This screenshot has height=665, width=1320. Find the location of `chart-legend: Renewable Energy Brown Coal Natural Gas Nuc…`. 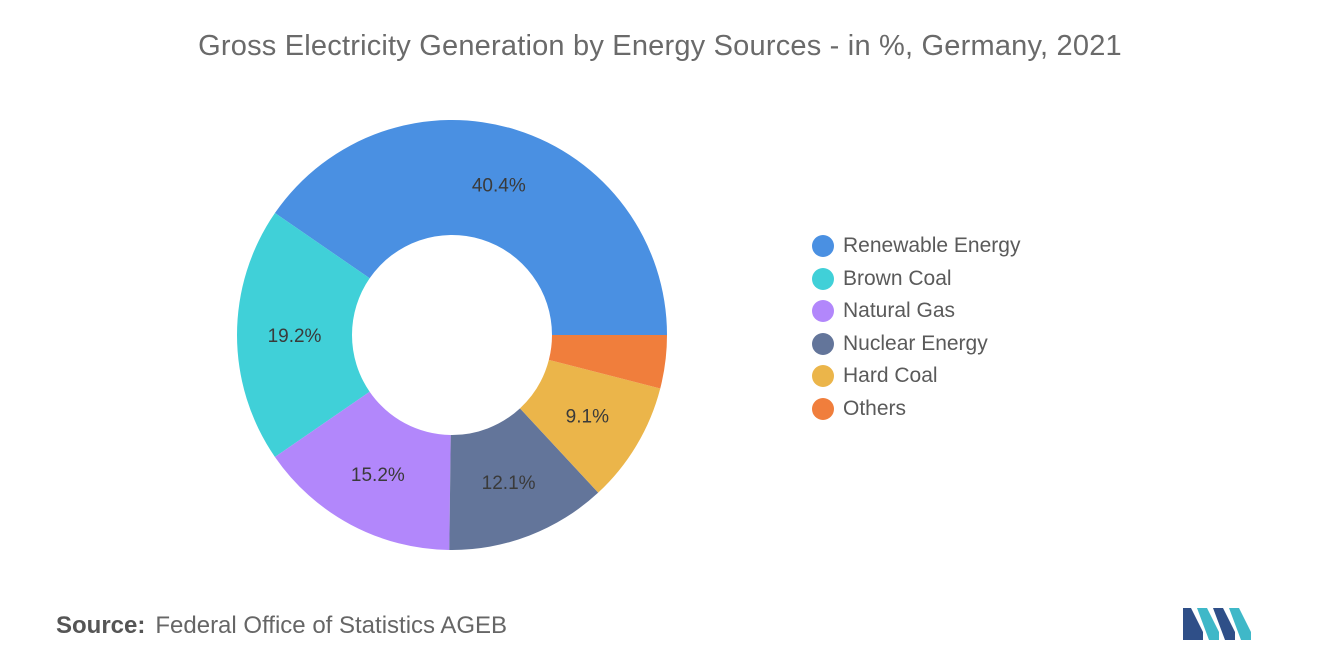

chart-legend: Renewable Energy Brown Coal Natural Gas Nuc… is located at coordinates (916, 327).